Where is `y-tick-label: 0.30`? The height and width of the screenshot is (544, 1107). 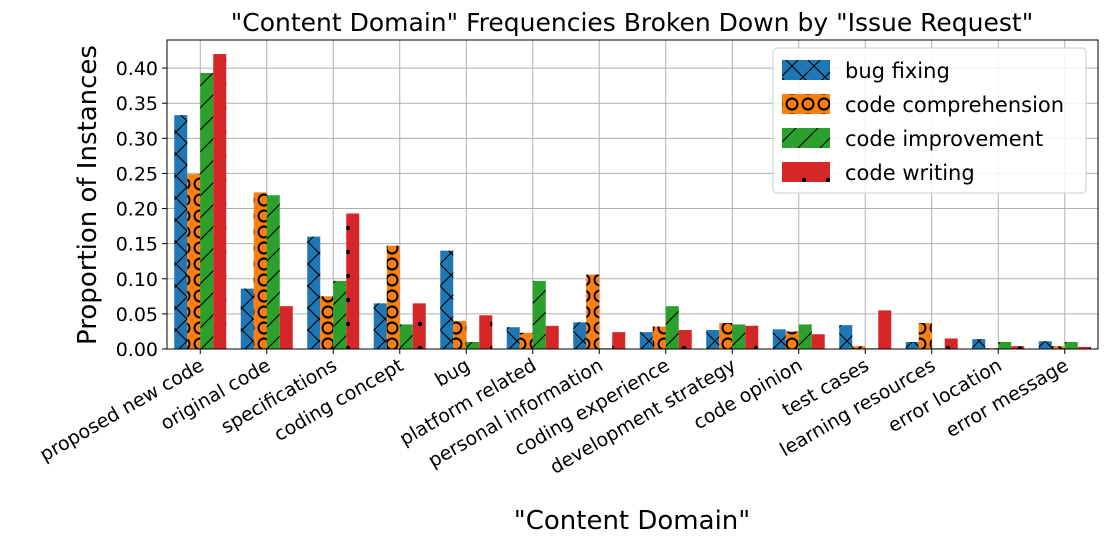
y-tick-label: 0.30 is located at coordinates (137, 139).